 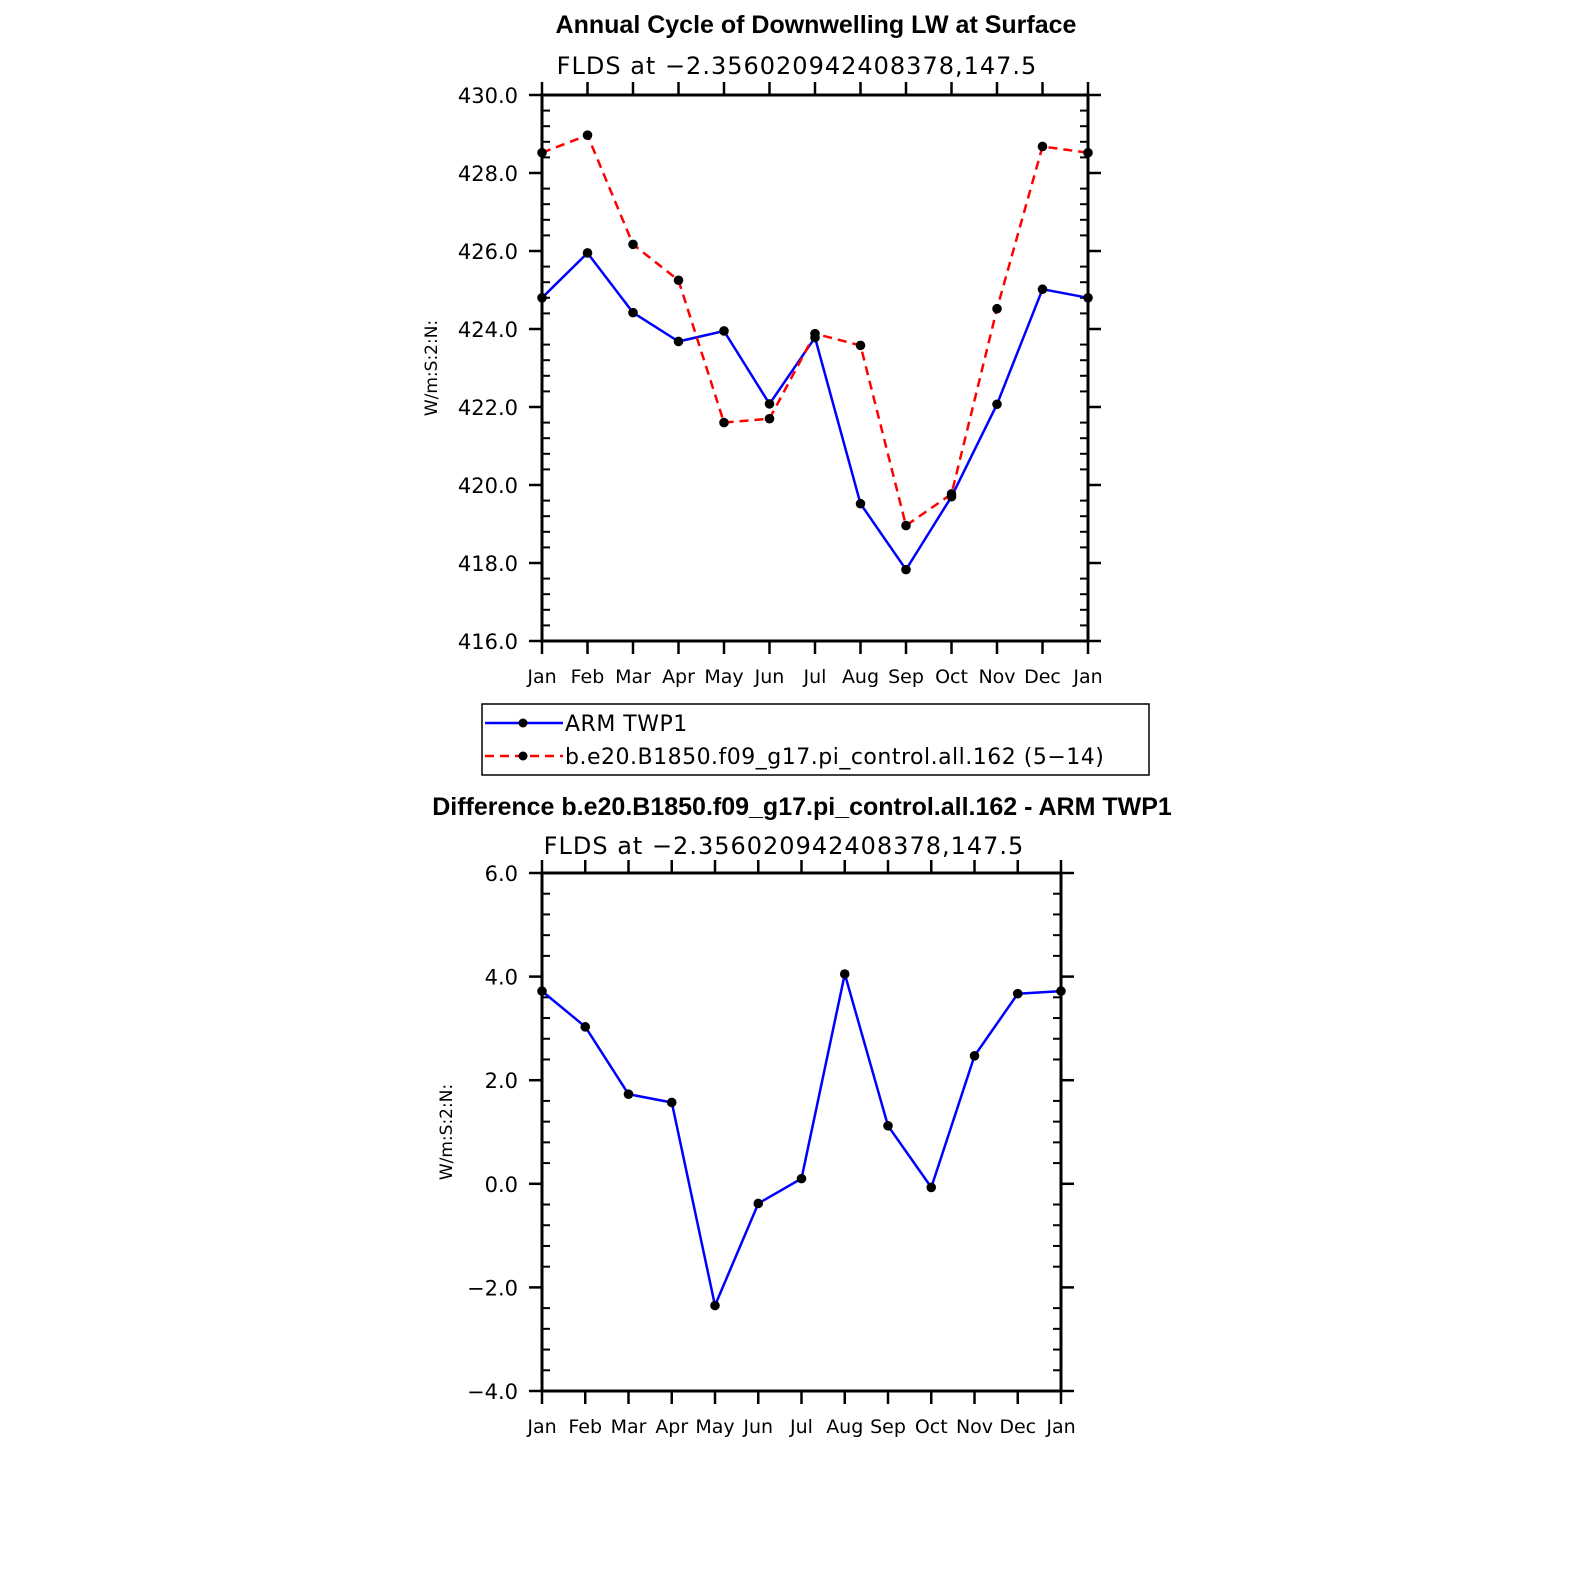 What do you see at coordinates (488, 174) in the screenshot?
I see `panel1-y-tick-label: 428.0` at bounding box center [488, 174].